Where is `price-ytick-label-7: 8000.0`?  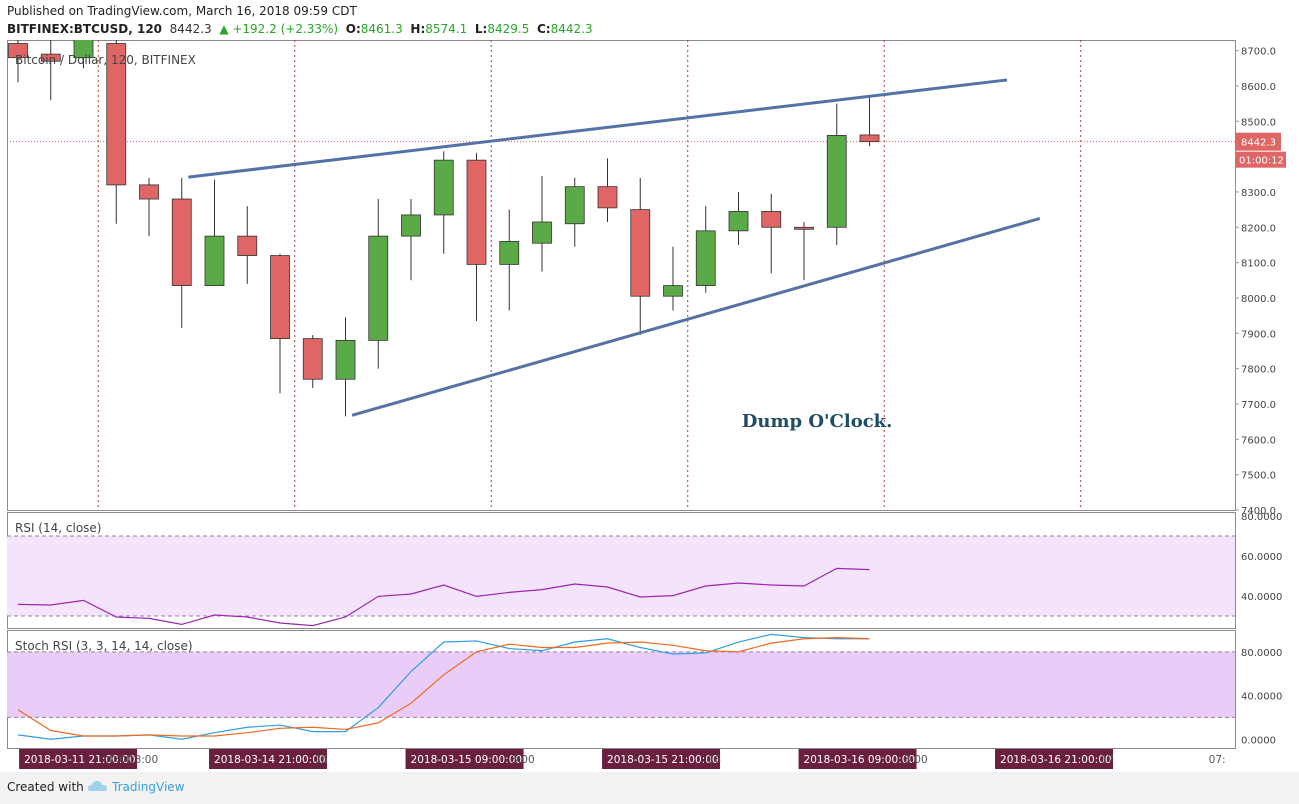 price-ytick-label-7: 8000.0 is located at coordinates (1258, 299).